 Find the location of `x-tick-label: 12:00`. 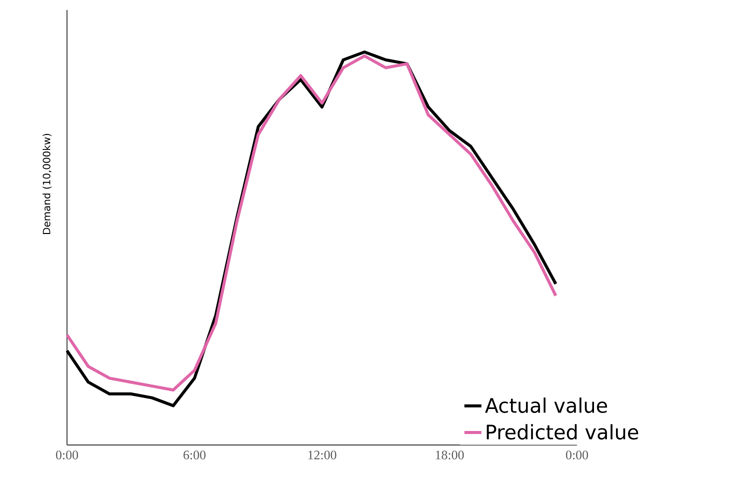

x-tick-label: 12:00 is located at coordinates (322, 455).